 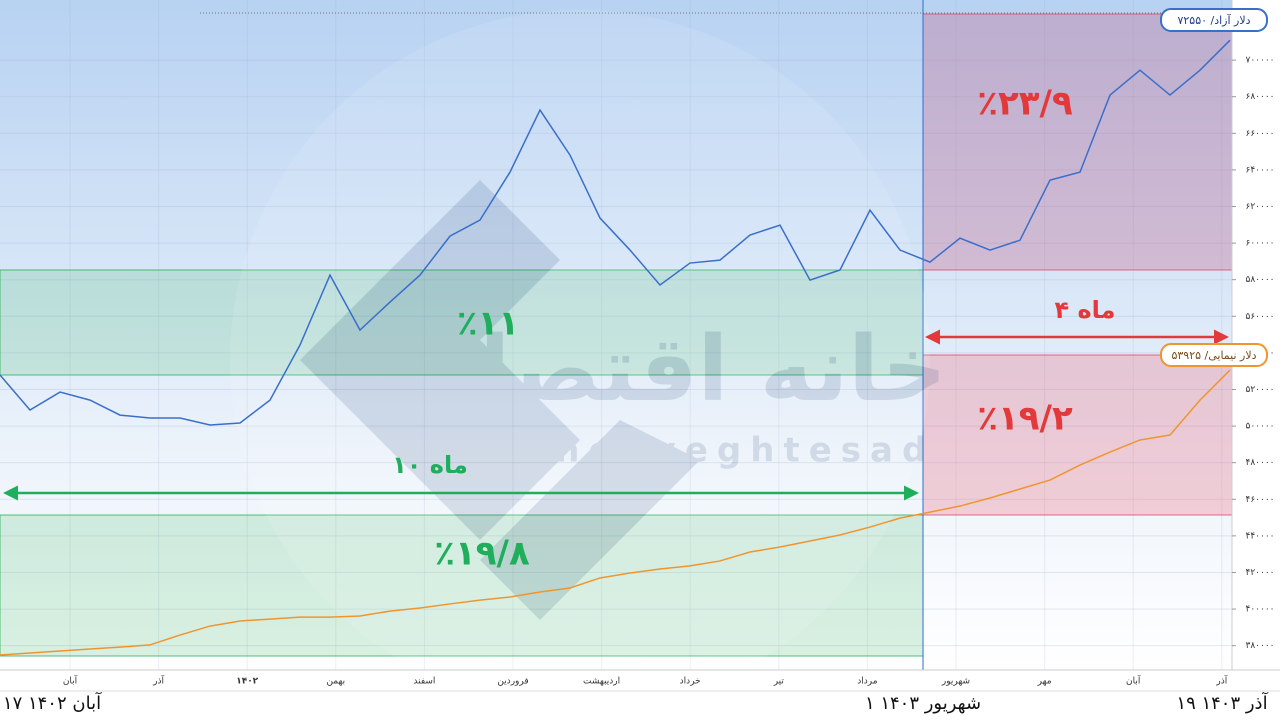 I want to click on x-tick-label: بهمن, so click(x=335, y=682).